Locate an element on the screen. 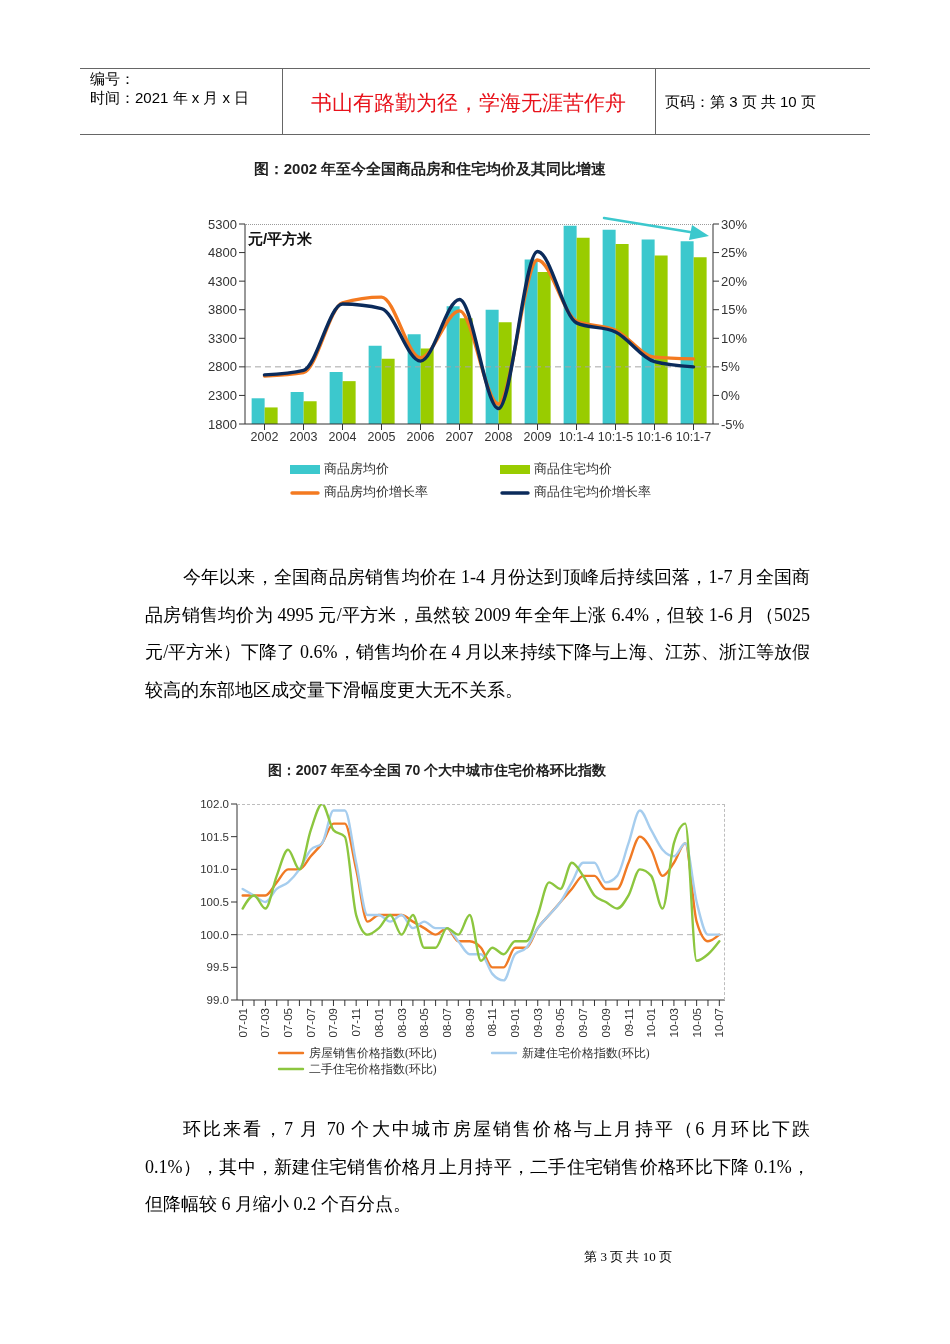 The height and width of the screenshot is (1344, 950). x-tick-label: 09-05 is located at coordinates (560, 1023).